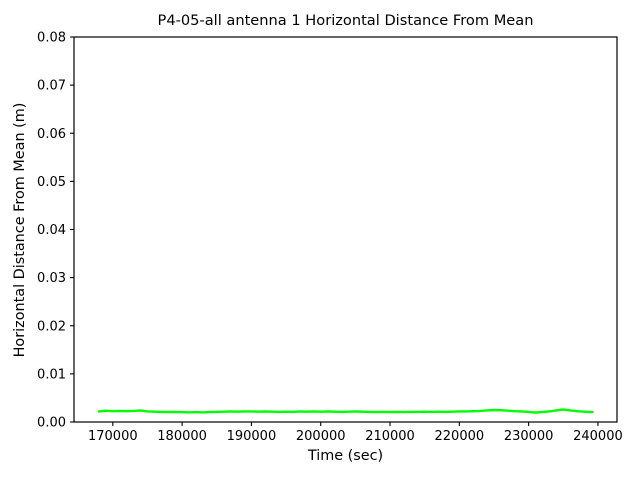 Image resolution: width=640 pixels, height=480 pixels. I want to click on x-axis-label: Time (sec), so click(345, 456).